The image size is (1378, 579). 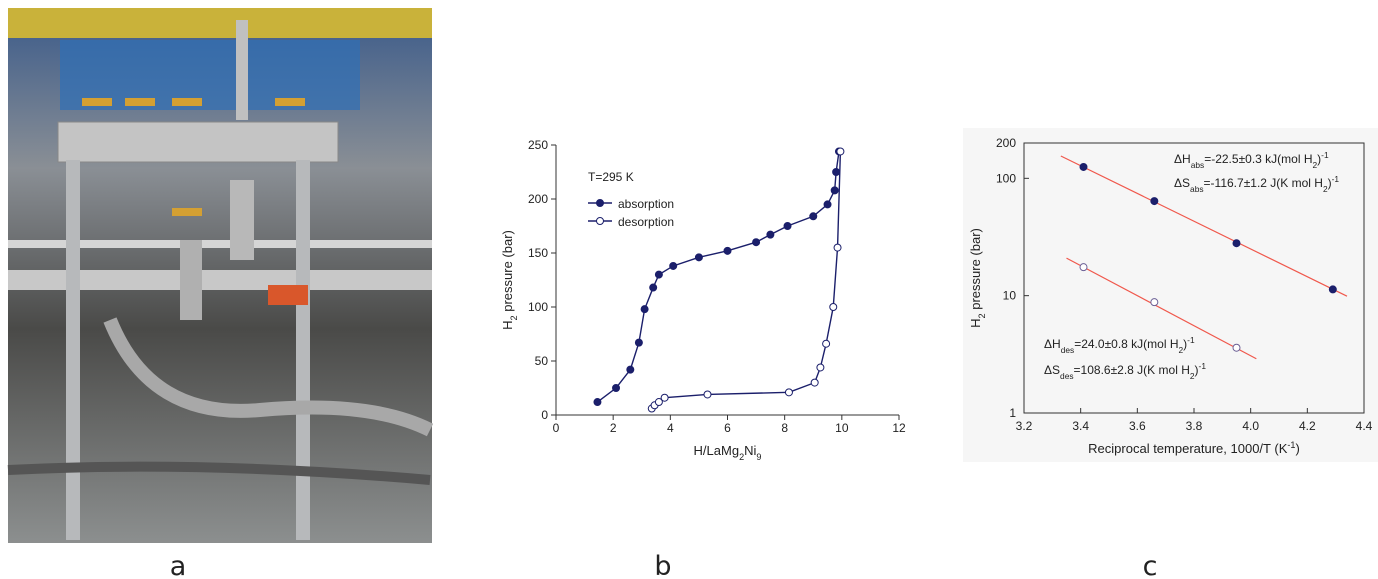 What do you see at coordinates (784, 428) in the screenshot?
I see `x-tick-label: 8` at bounding box center [784, 428].